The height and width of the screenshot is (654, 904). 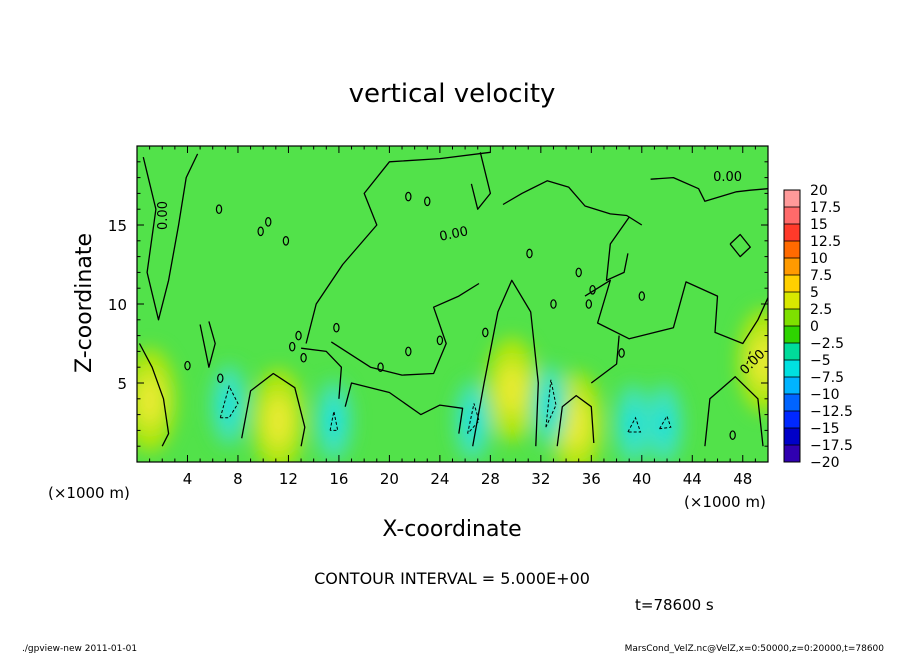 What do you see at coordinates (825, 395) in the screenshot?
I see `colorbar-label: −10` at bounding box center [825, 395].